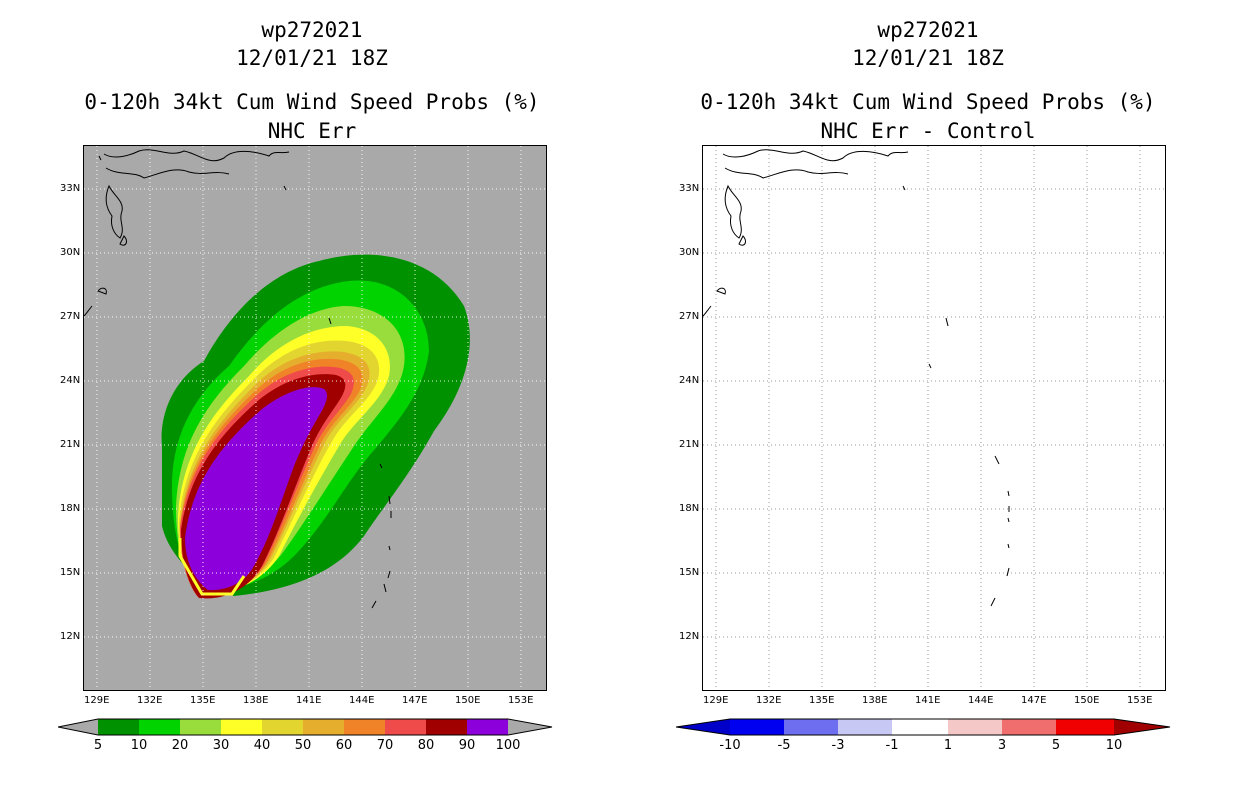 The height and width of the screenshot is (800, 1236). I want to click on left-cb-label-90: 90, so click(467, 745).